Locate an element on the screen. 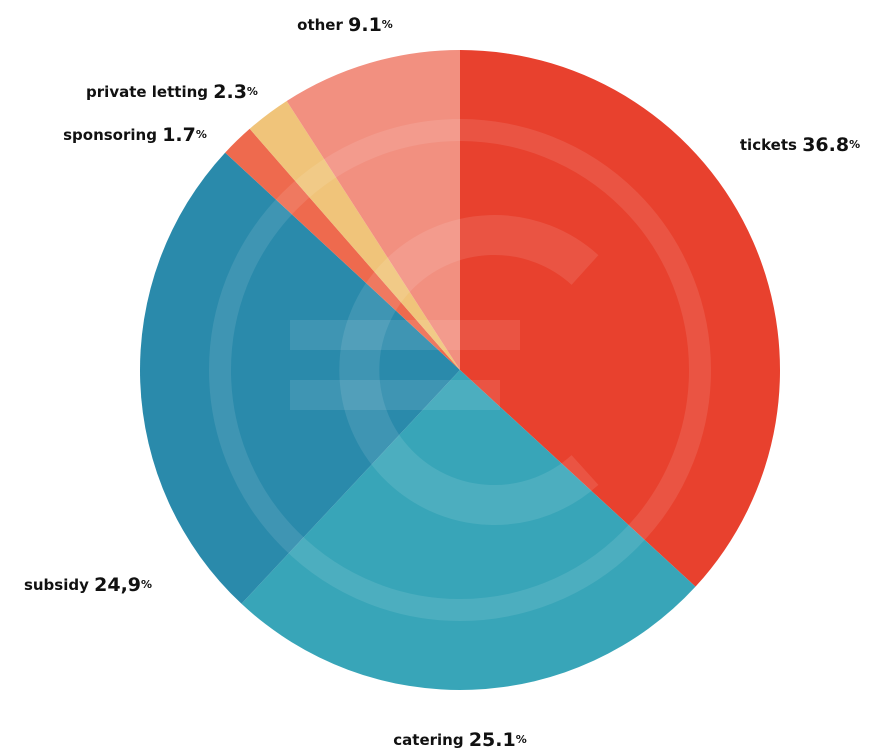 The width and height of the screenshot is (875, 751). value-label: 24,9% is located at coordinates (123, 585).